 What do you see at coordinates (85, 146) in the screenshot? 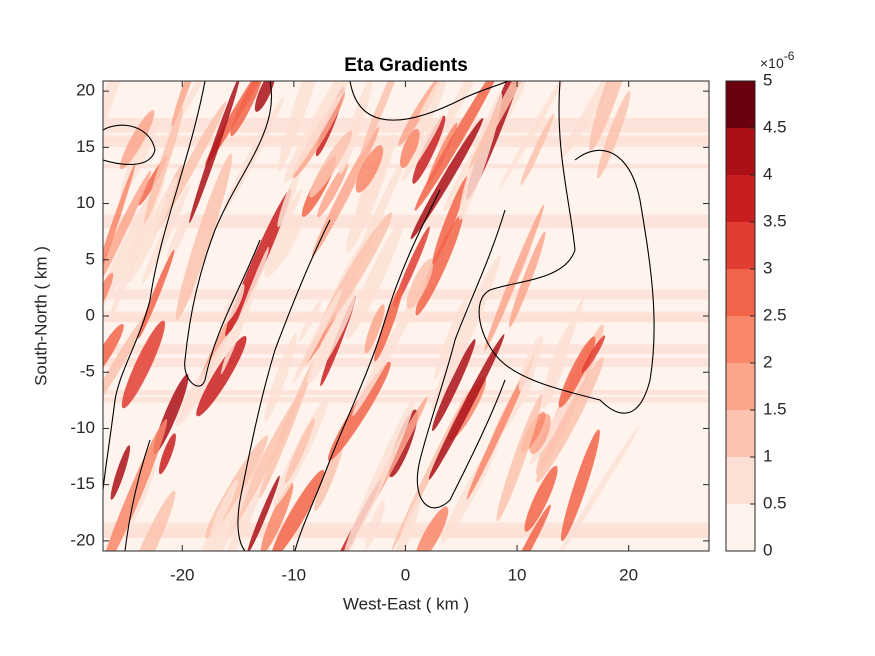
I see `y-tick-label: 15` at bounding box center [85, 146].